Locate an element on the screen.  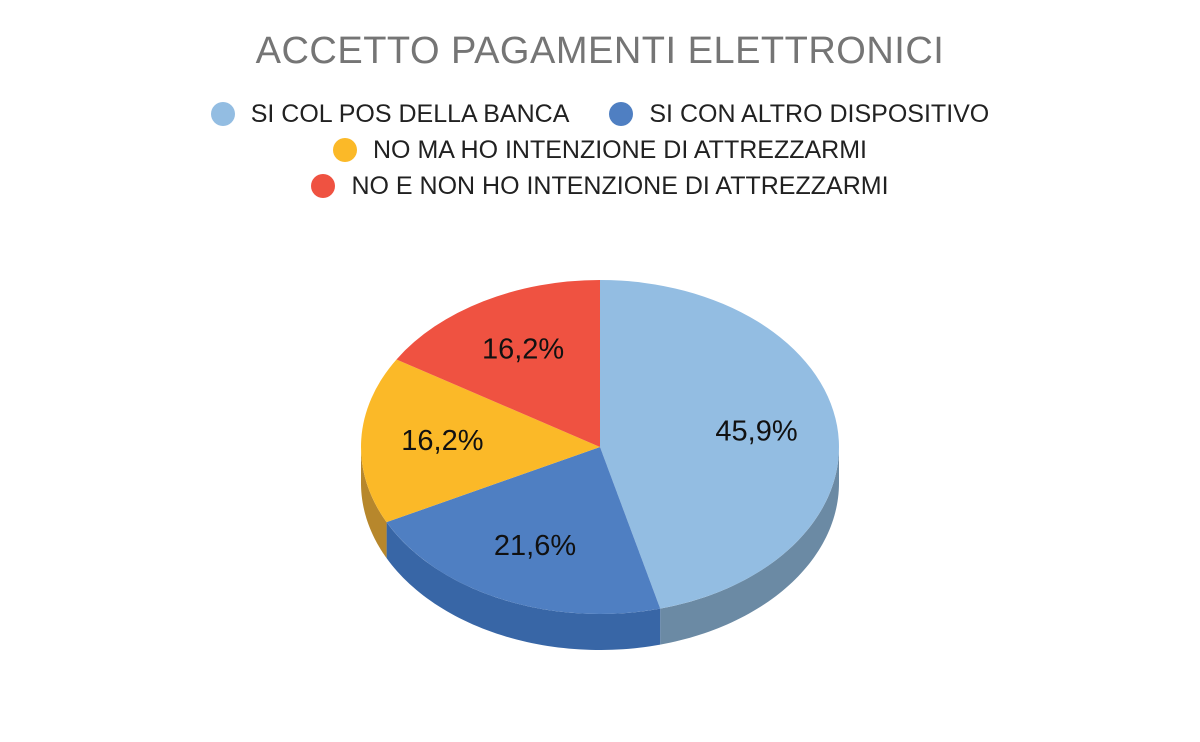
legend-item-no-ma-intenzione: NO MA HO INTENZIONE DI ATTREZZARMI is located at coordinates (600, 150).